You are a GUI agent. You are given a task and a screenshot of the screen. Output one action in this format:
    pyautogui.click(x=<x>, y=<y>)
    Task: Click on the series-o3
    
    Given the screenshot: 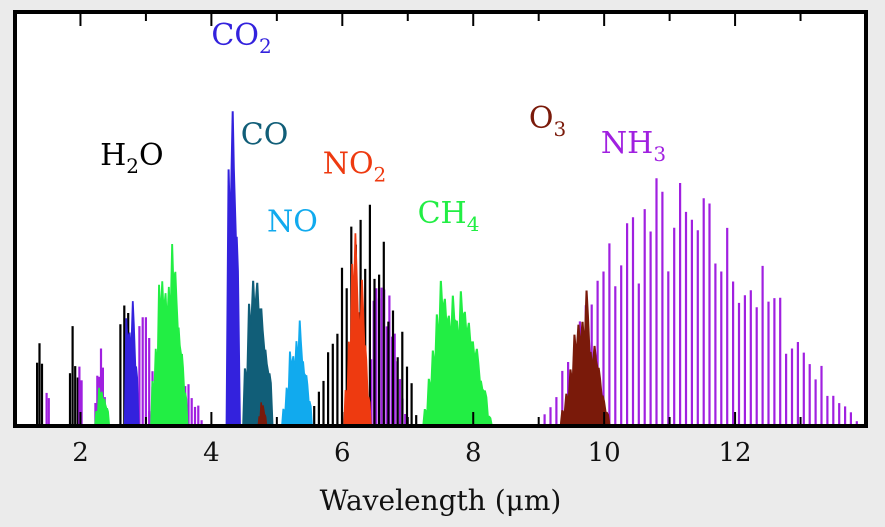 What is the action you would take?
    pyautogui.click(x=435, y=358)
    